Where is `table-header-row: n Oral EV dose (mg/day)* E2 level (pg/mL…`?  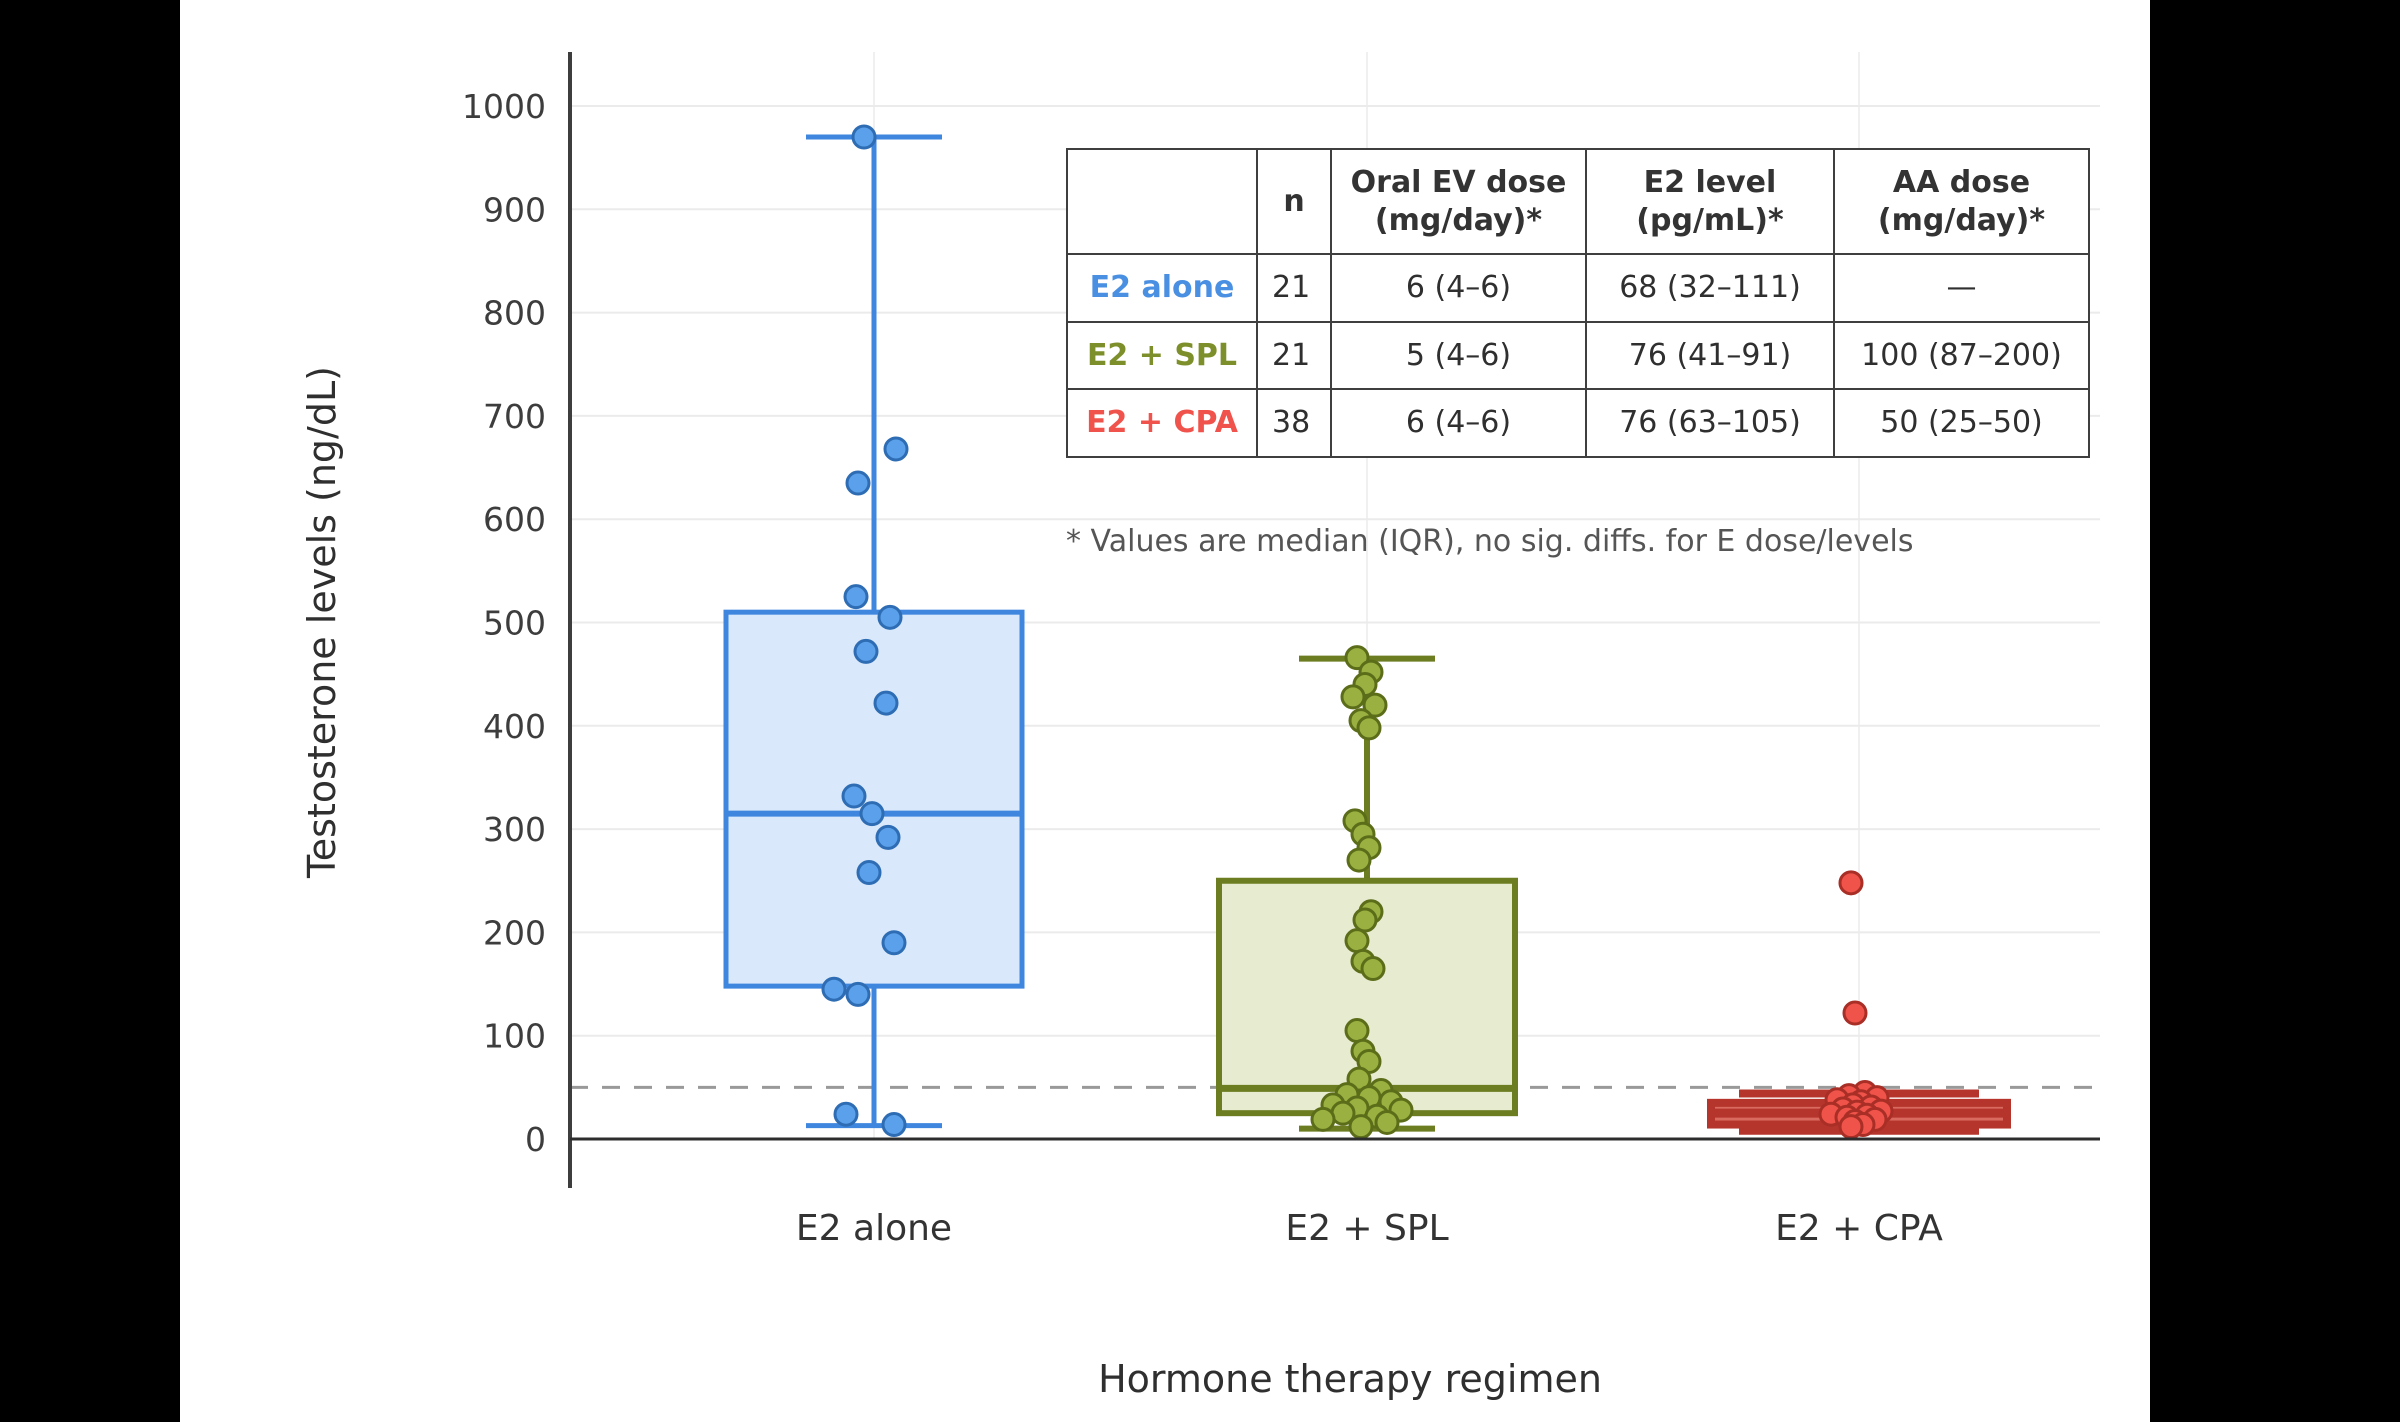 table-header-row: n Oral EV dose (mg/day)* E2 level (pg/mL… is located at coordinates (1578, 201).